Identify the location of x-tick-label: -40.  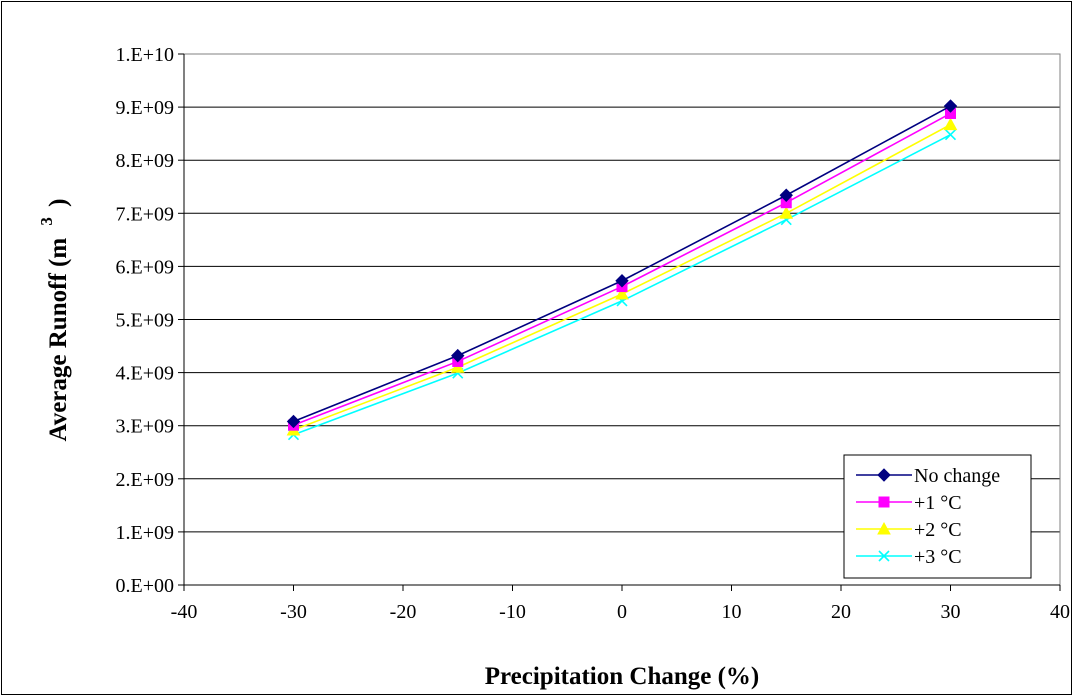
(184, 612).